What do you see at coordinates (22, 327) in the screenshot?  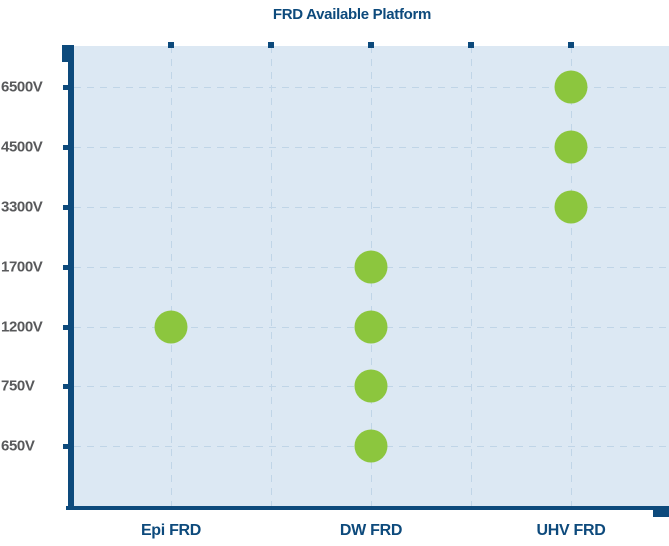 I see `y-axis-label: 1200V` at bounding box center [22, 327].